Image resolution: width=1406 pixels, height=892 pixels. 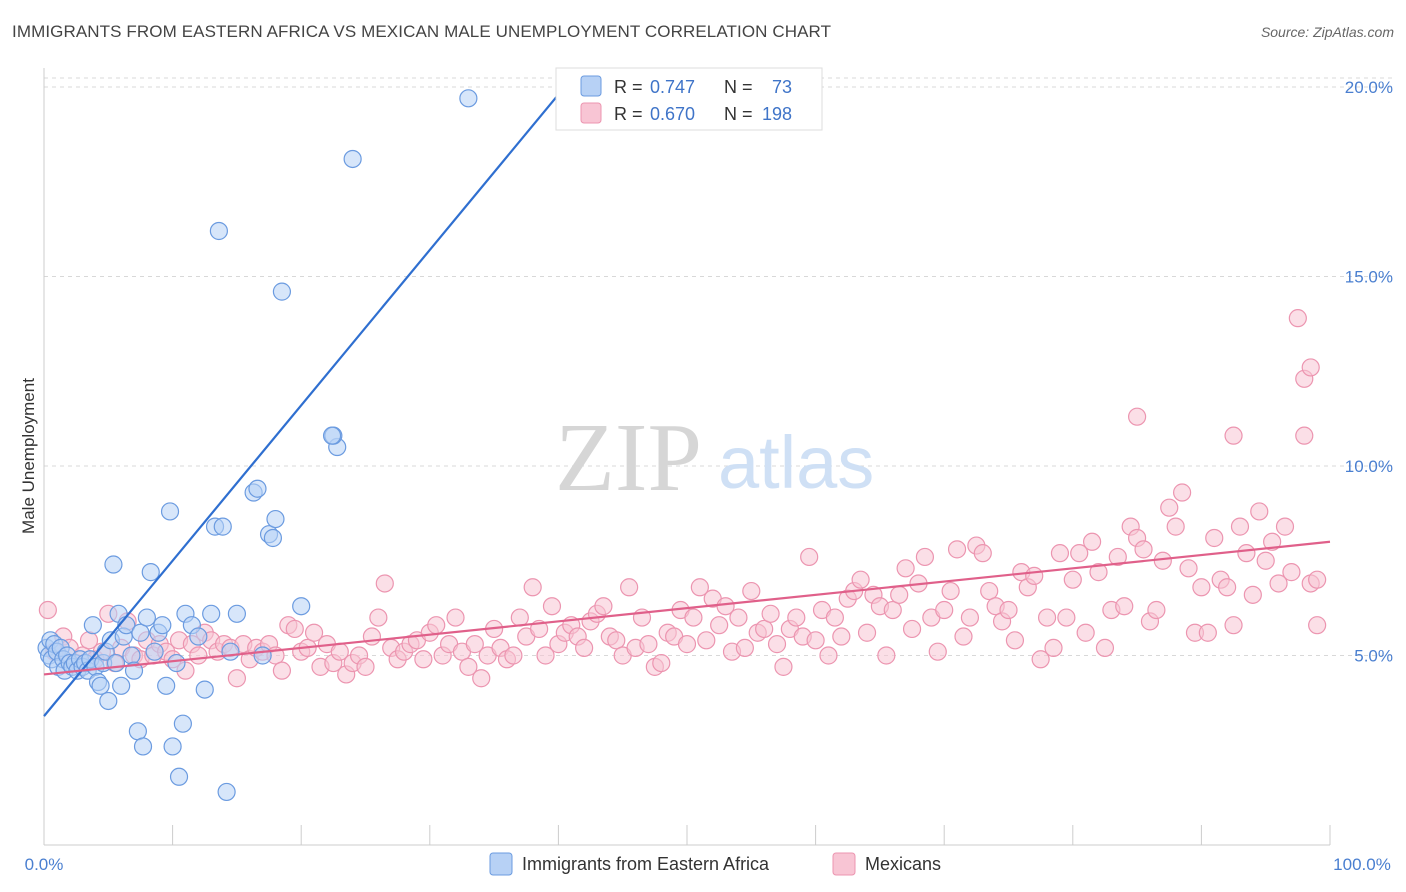 I want to click on stats-legend-pink-swatch, so click(x=591, y=113).